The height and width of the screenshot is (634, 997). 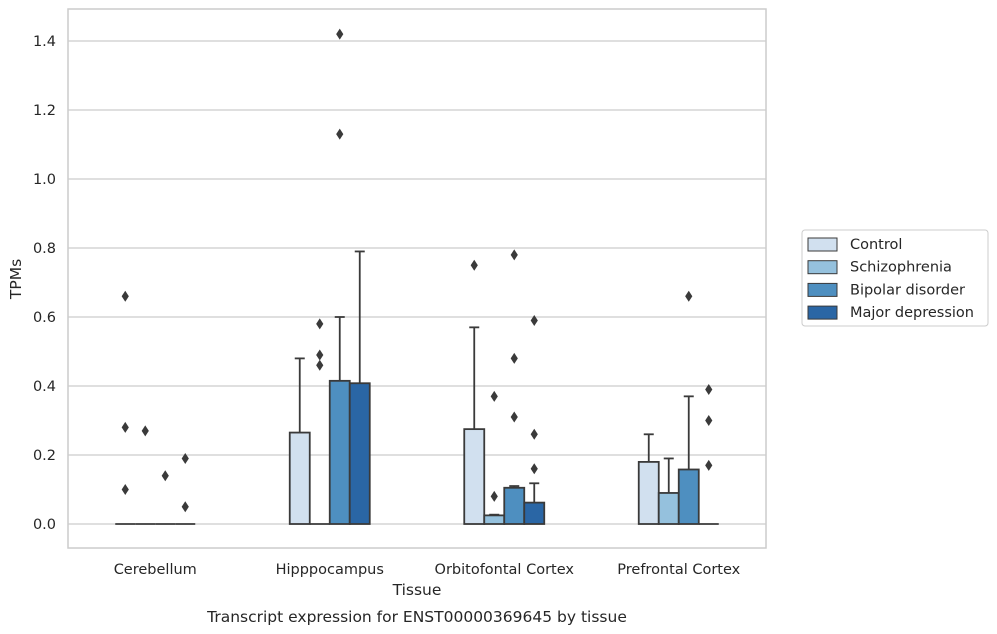 What do you see at coordinates (44, 180) in the screenshot?
I see `y-tick-label: 1.0` at bounding box center [44, 180].